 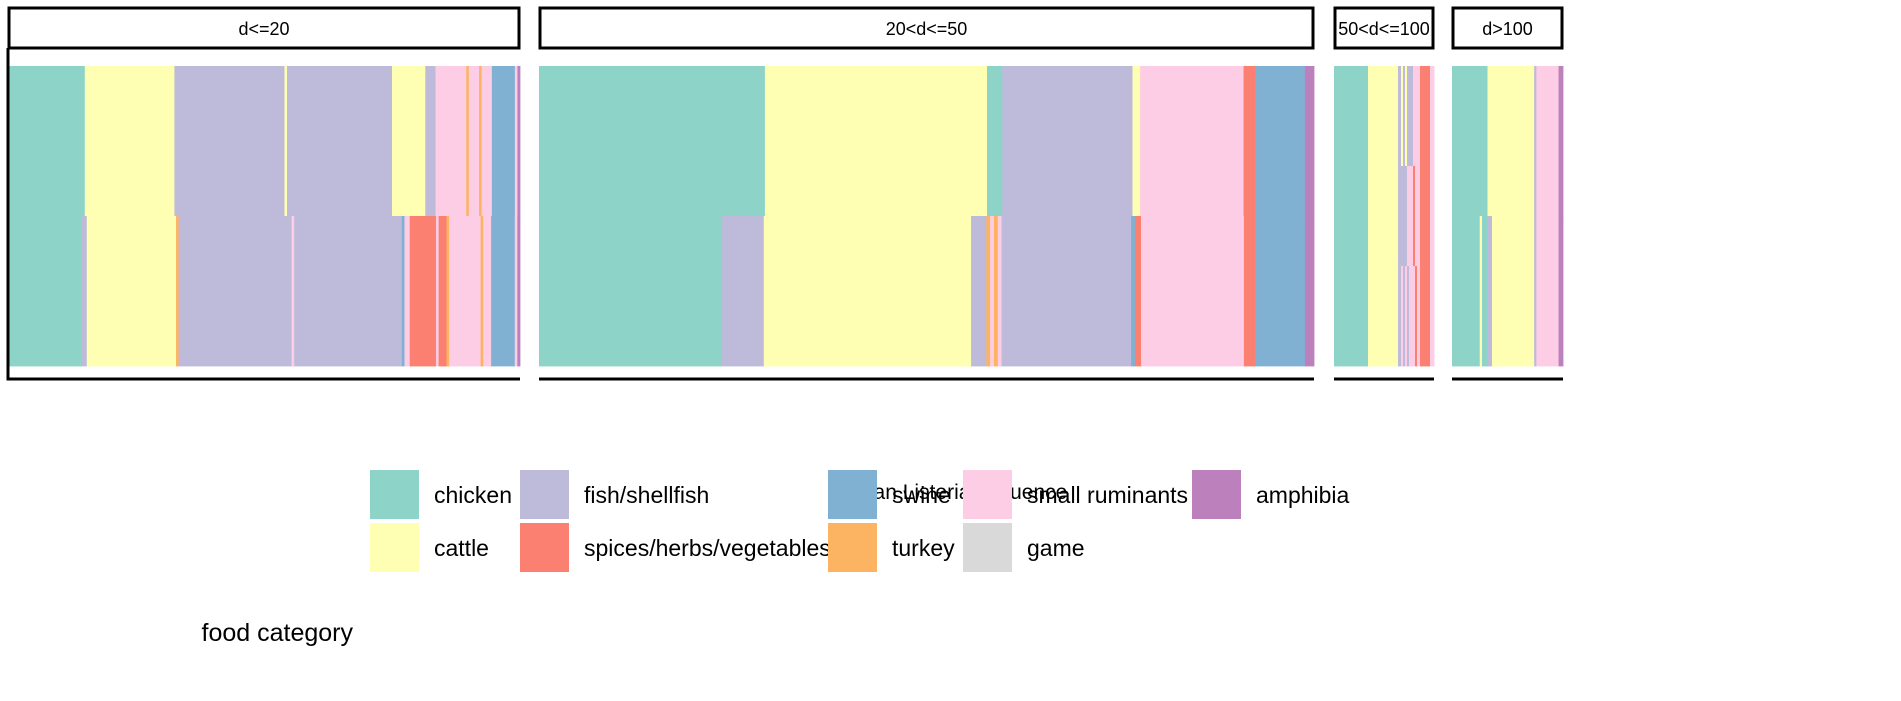 What do you see at coordinates (707, 548) in the screenshot?
I see `legend-label: spices/herbs/vegetables` at bounding box center [707, 548].